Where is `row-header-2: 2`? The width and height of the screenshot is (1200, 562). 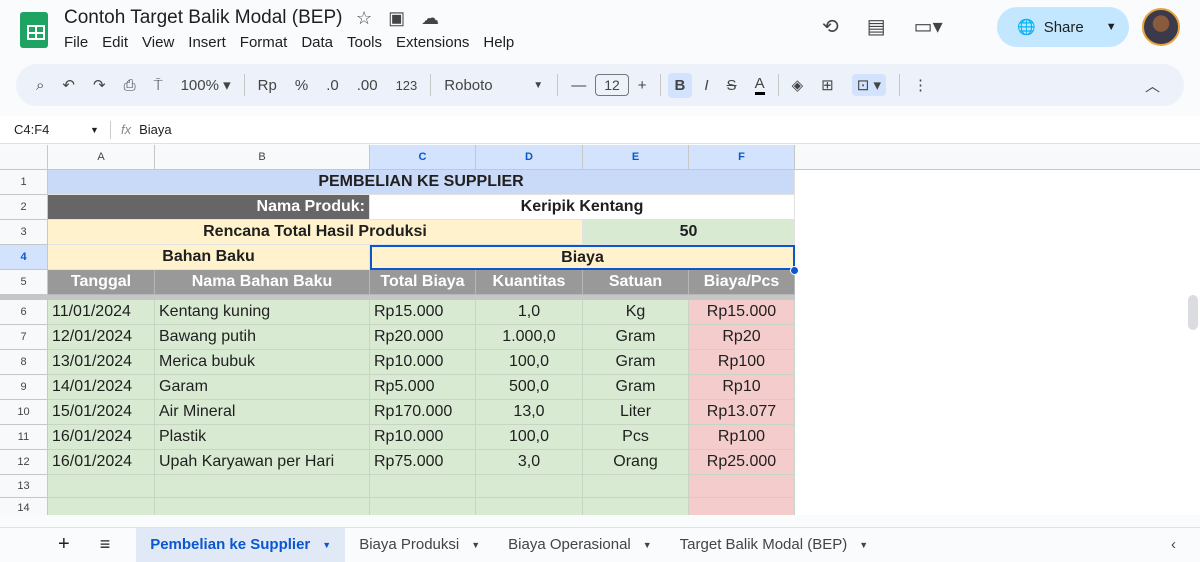 row-header-2: 2 is located at coordinates (24, 207).